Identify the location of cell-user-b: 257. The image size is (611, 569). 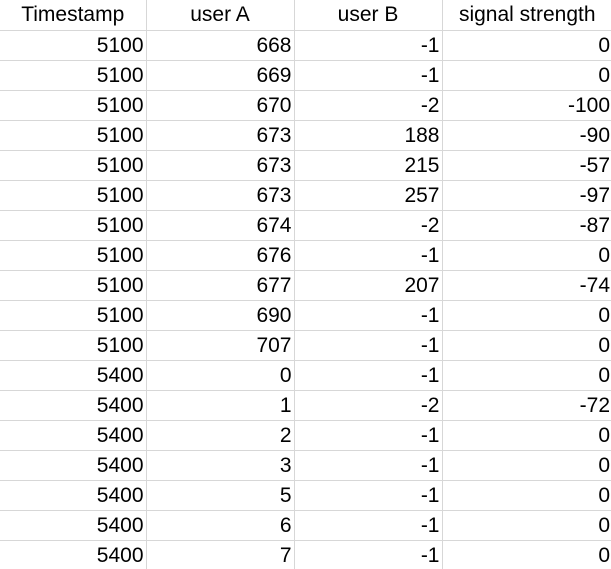
(368, 195).